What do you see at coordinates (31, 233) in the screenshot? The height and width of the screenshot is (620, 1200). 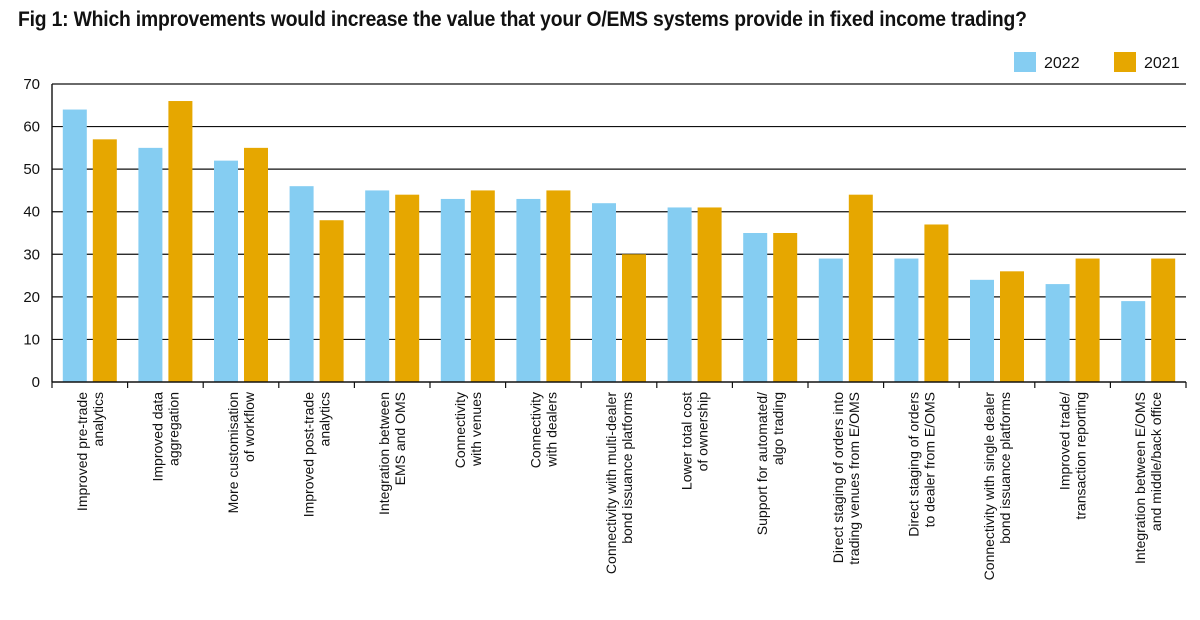 I see `y-axis-ticks: 0 10 20 30 40 50 60 70` at bounding box center [31, 233].